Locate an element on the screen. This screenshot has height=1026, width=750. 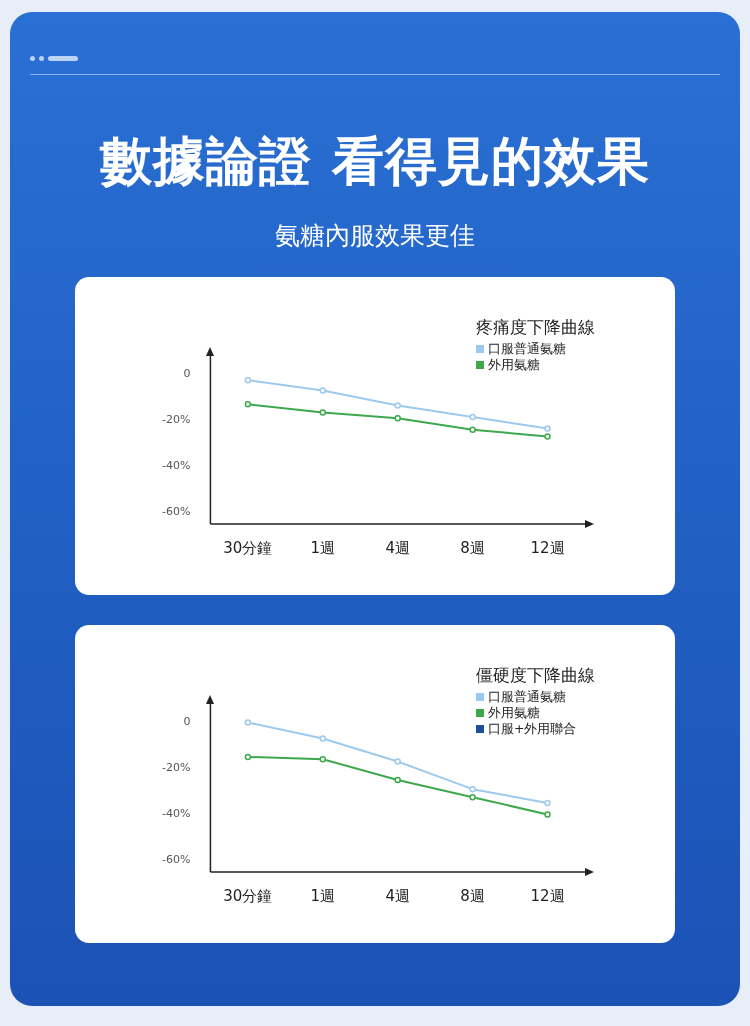
legend-label: 口服+外用聯合 is located at coordinates (532, 729).